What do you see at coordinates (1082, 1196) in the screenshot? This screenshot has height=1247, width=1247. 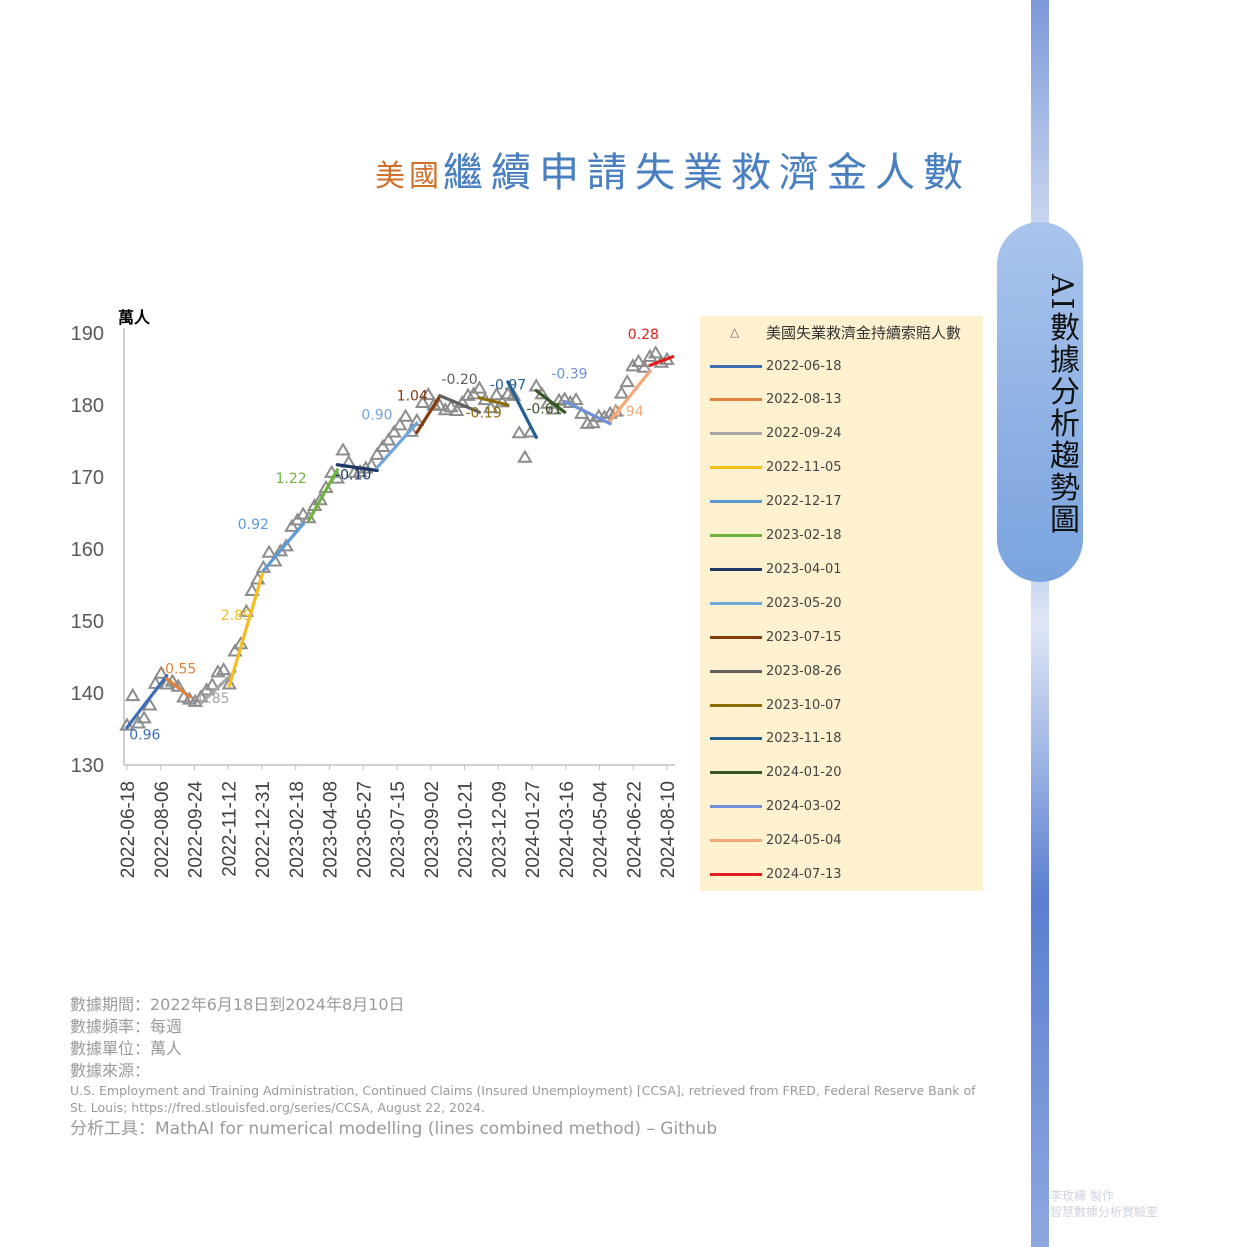 I see `credit-line-1: 李玫樺 製作` at bounding box center [1082, 1196].